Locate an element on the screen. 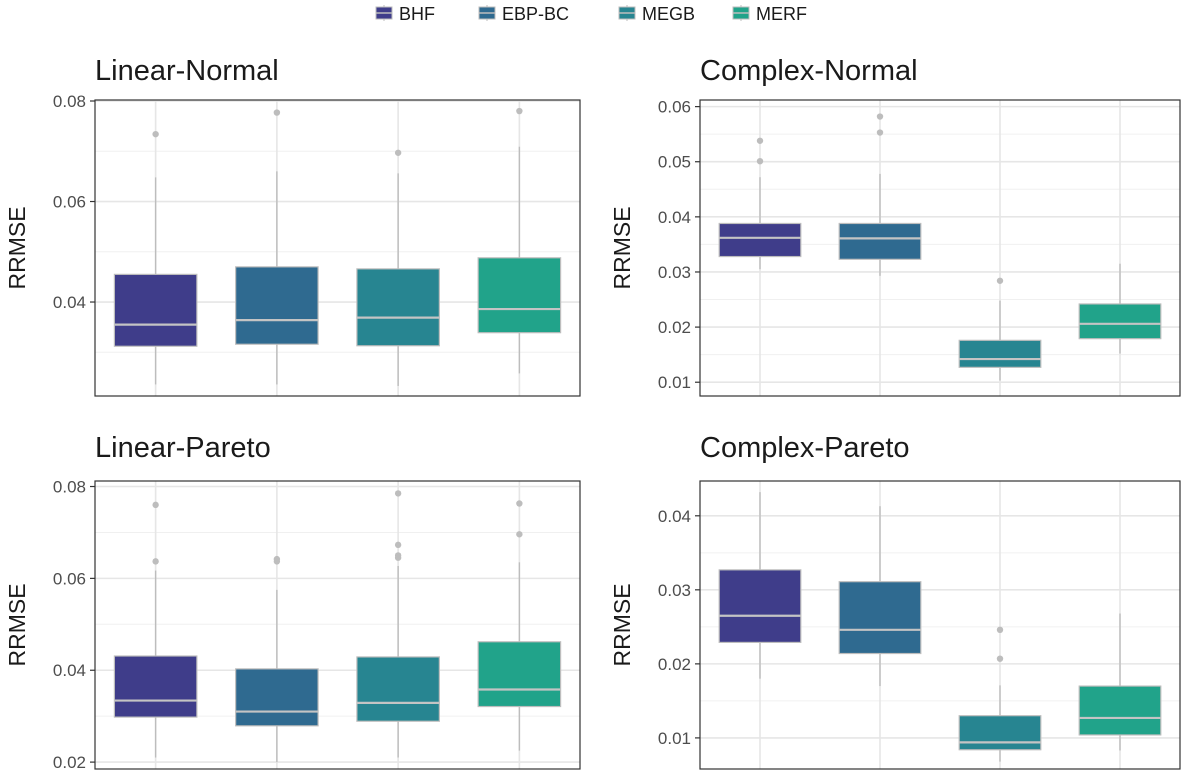  legend-label-merf: MERF is located at coordinates (781, 14).